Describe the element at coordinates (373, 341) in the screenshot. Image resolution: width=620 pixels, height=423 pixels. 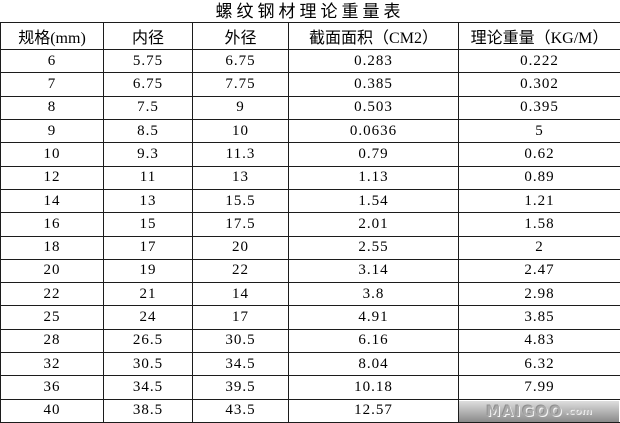
I see `cell-section-area: 6.16` at that location.